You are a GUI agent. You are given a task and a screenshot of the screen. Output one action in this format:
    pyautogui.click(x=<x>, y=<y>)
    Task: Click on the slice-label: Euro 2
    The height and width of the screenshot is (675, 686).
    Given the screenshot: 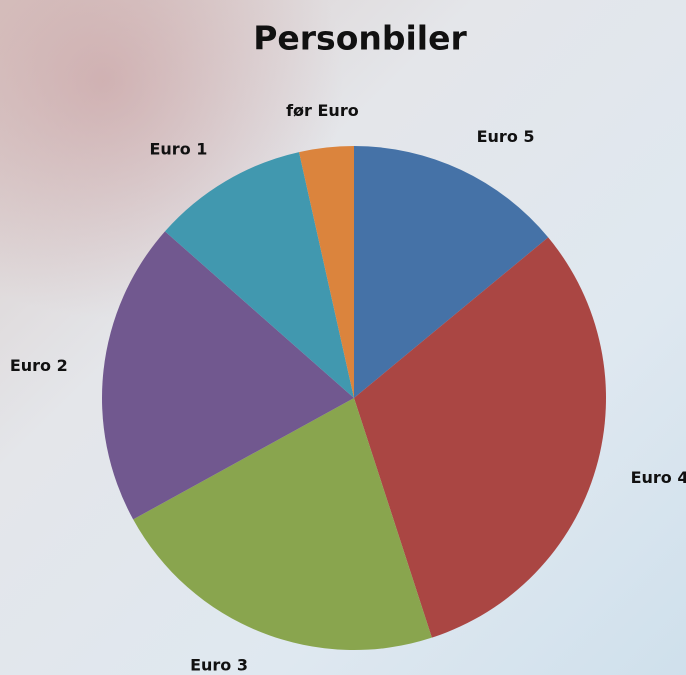 What is the action you would take?
    pyautogui.click(x=39, y=365)
    